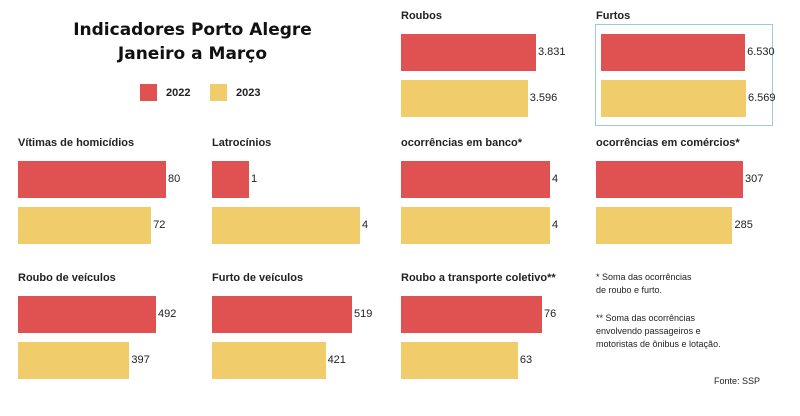 The image size is (800, 416). I want to click on title-line-2: Janeiro a Março, so click(192, 54).